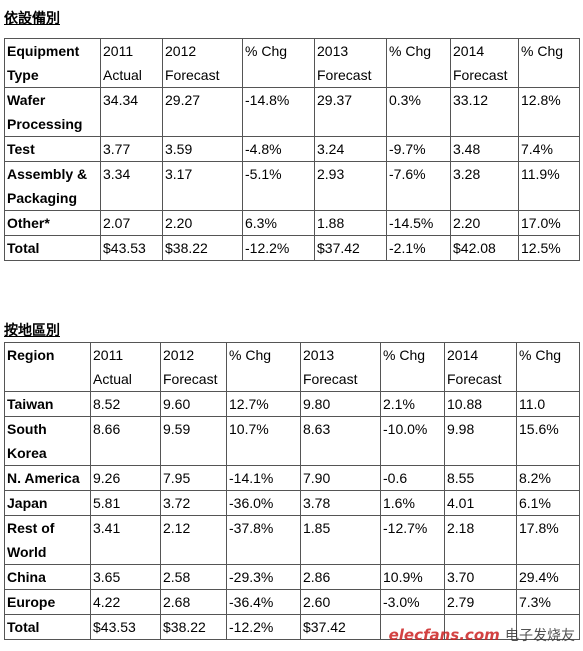 The image size is (583, 651). What do you see at coordinates (418, 112) in the screenshot?
I see `cell: 0.3%` at bounding box center [418, 112].